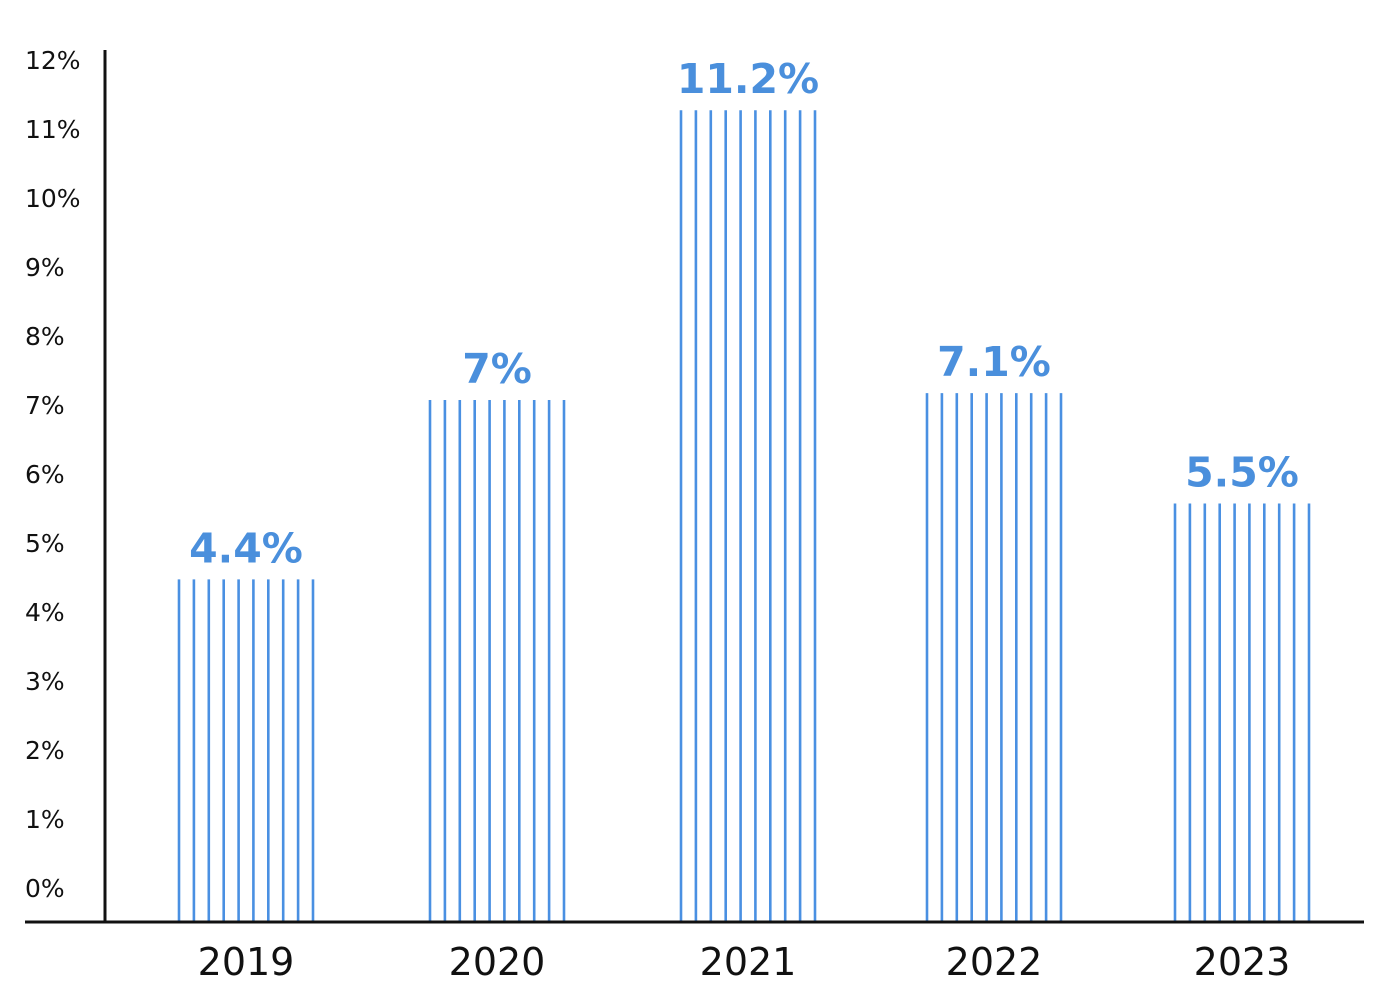  What do you see at coordinates (497, 962) in the screenshot?
I see `x-tick-label: 2020` at bounding box center [497, 962].